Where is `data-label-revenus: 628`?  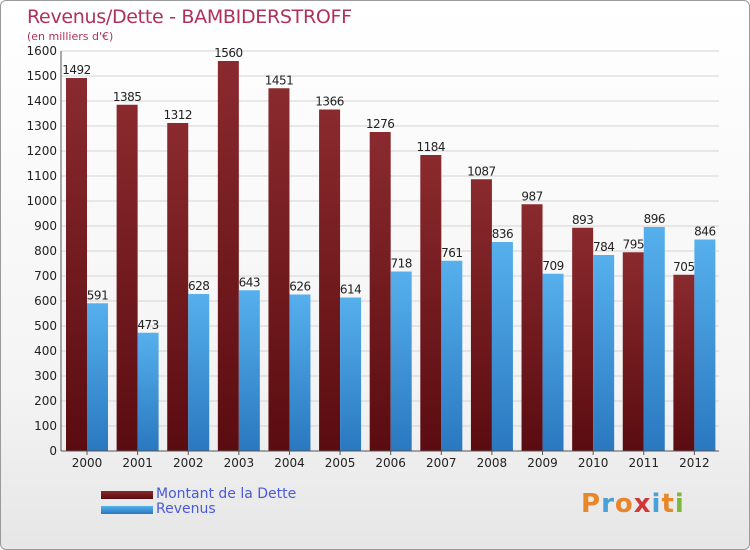 data-label-revenus: 628 is located at coordinates (198, 286).